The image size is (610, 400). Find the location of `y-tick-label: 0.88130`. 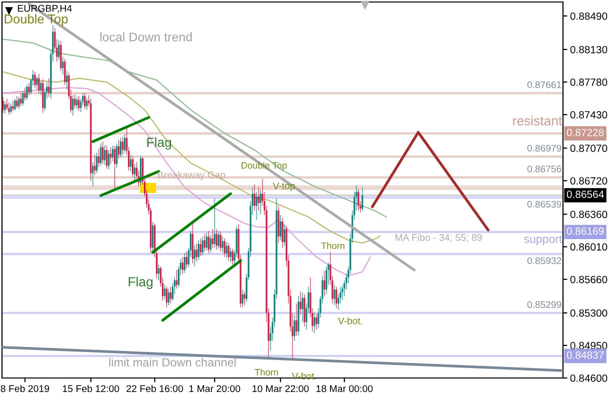

y-tick-label: 0.88130 is located at coordinates (589, 50).